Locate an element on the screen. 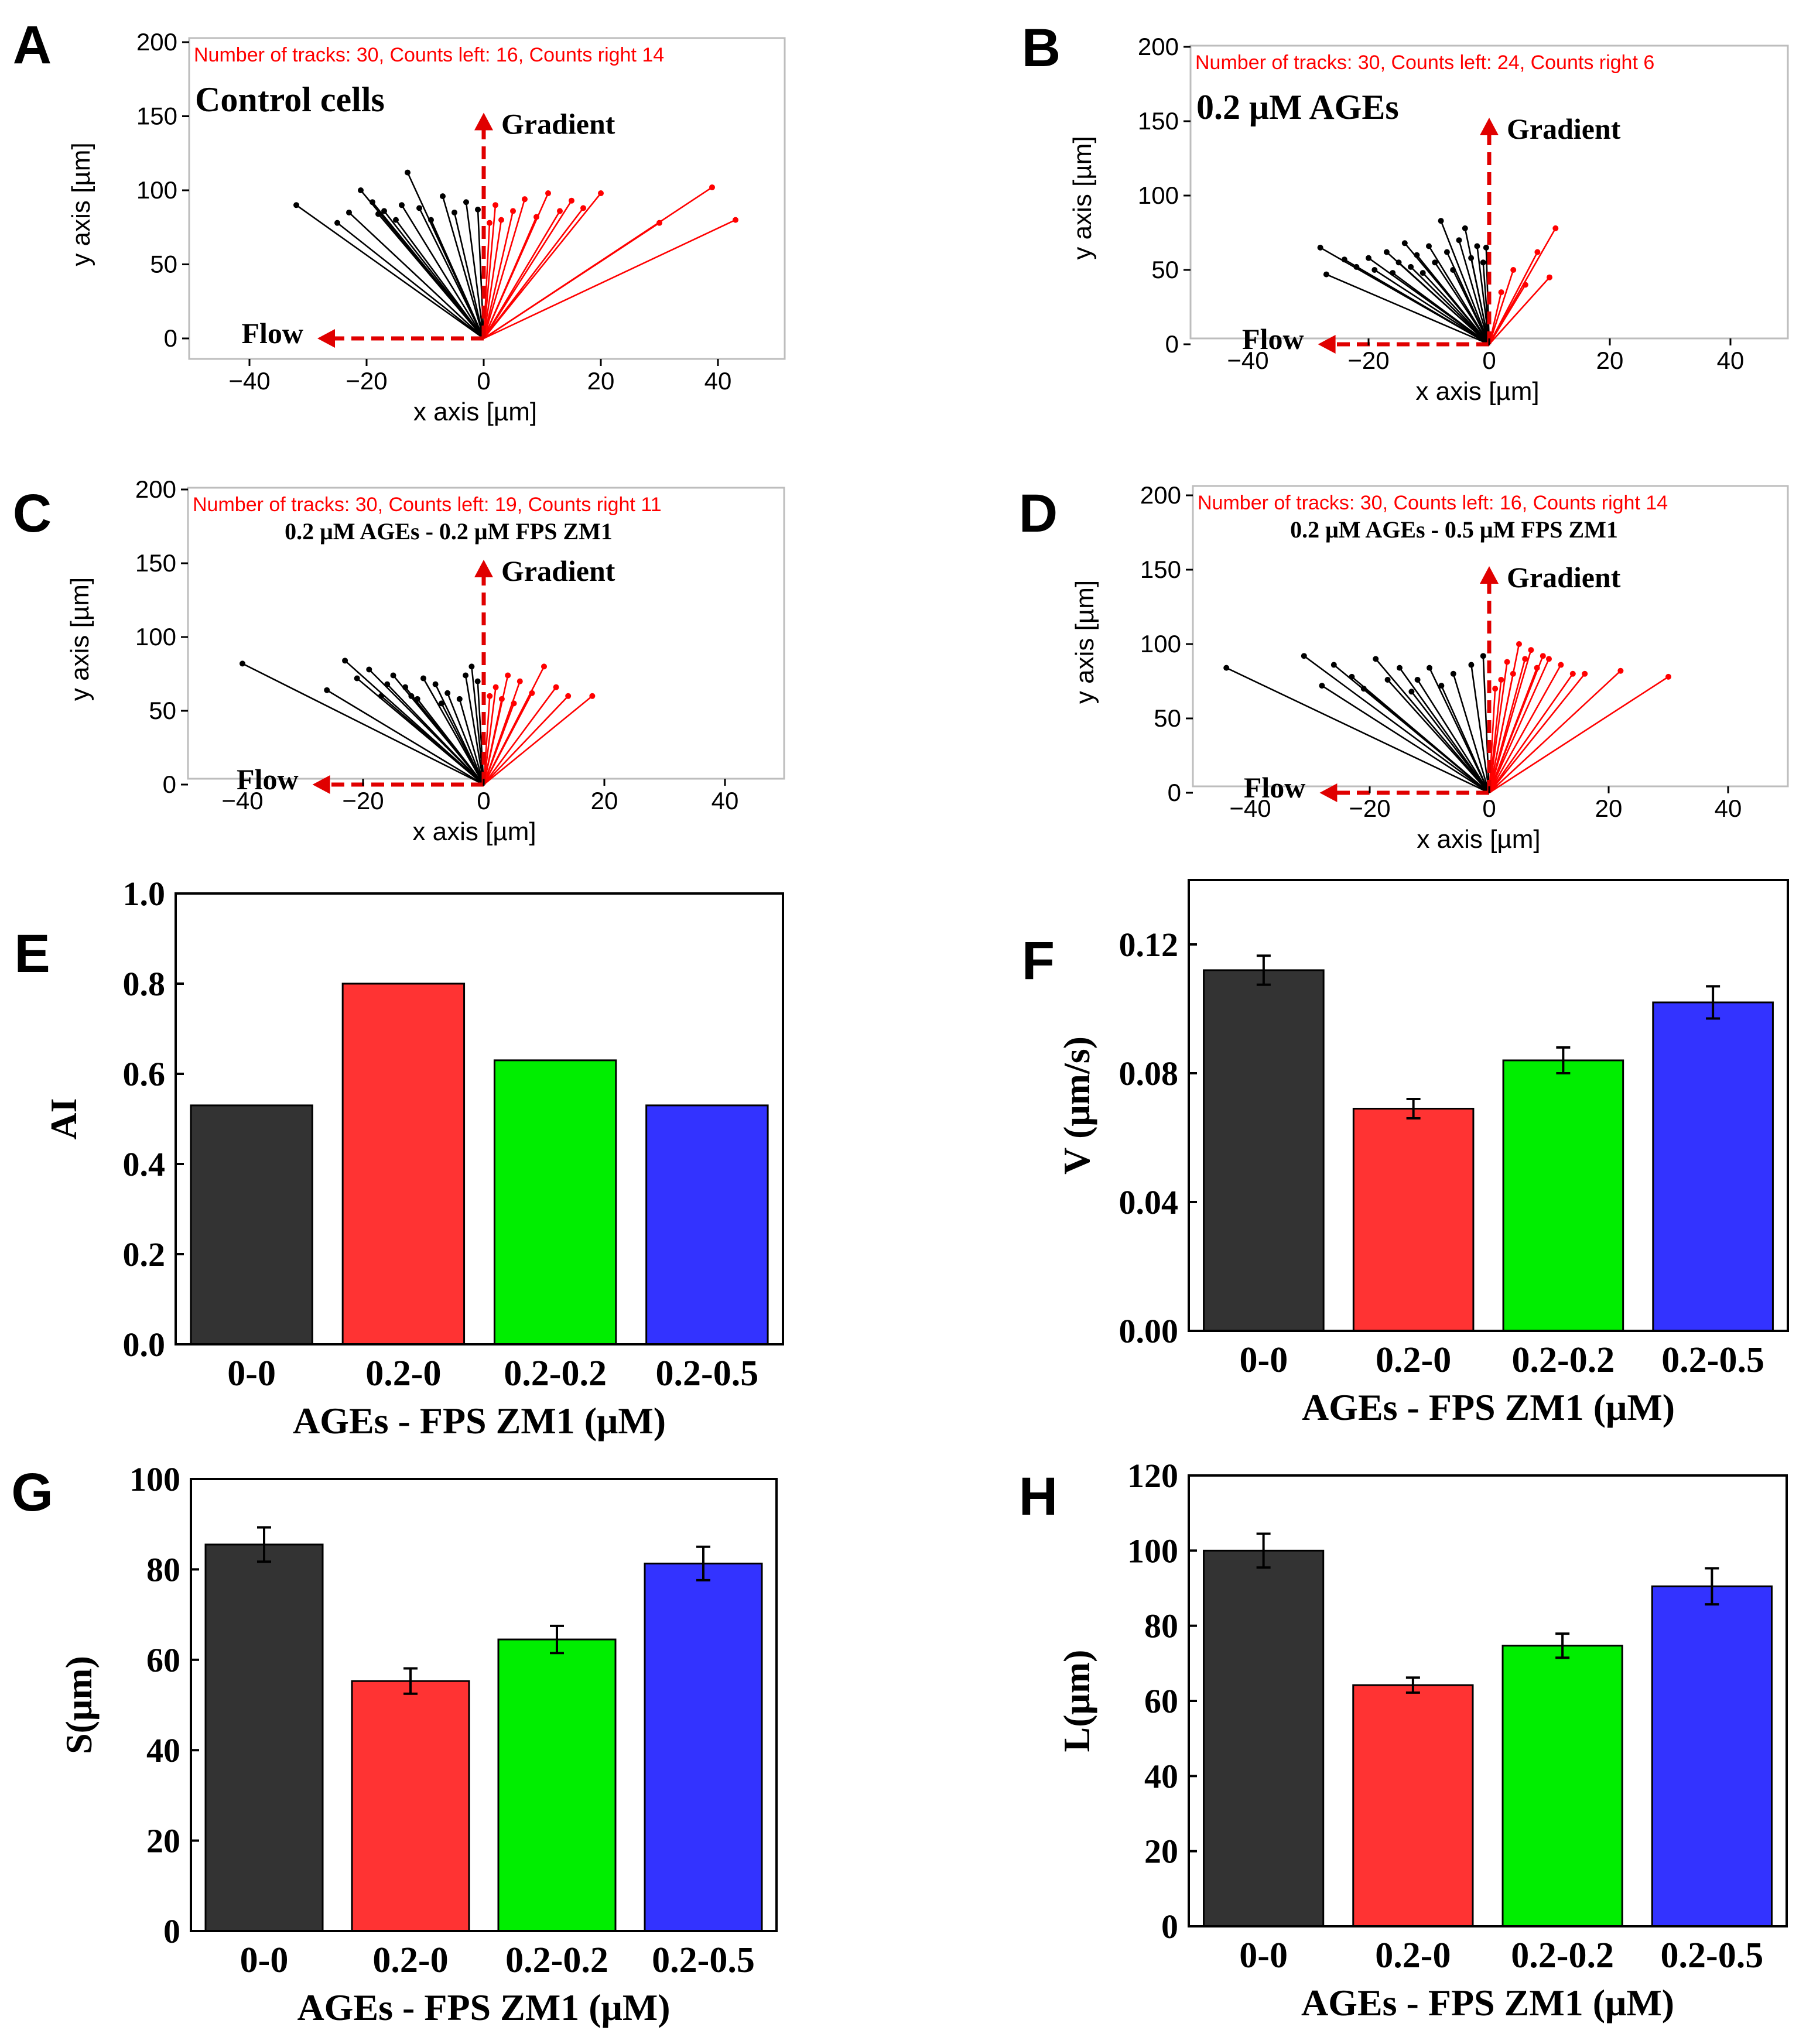 Image resolution: width=1806 pixels, height=2044 pixels. y-tick-label: 100 is located at coordinates (1152, 1551).